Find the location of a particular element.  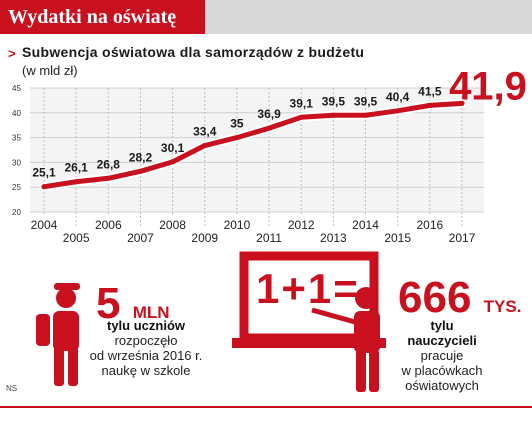

data-label-highlight: 41,9 is located at coordinates (488, 86).